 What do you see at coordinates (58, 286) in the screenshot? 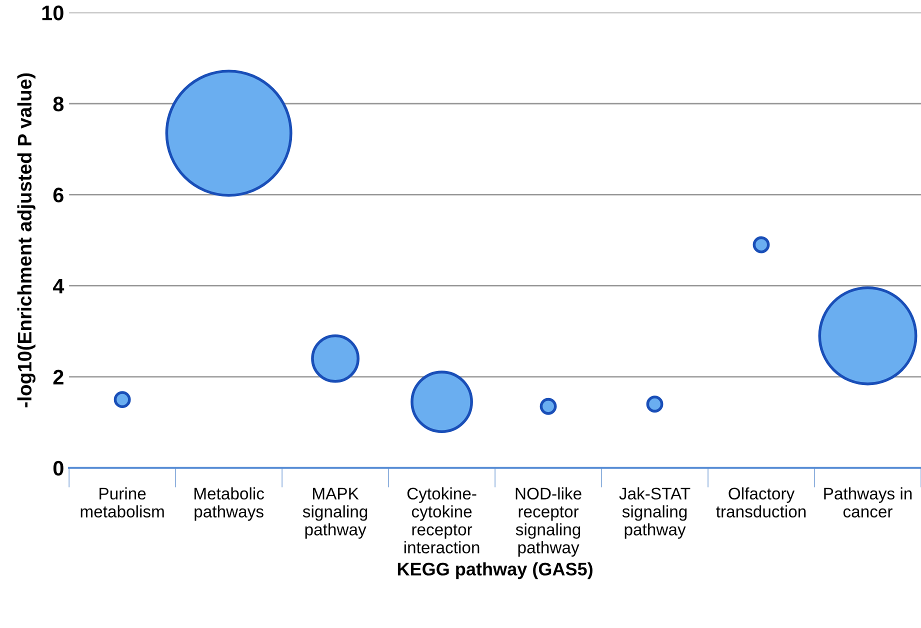
I see `y-tick-label: 4` at bounding box center [58, 286].